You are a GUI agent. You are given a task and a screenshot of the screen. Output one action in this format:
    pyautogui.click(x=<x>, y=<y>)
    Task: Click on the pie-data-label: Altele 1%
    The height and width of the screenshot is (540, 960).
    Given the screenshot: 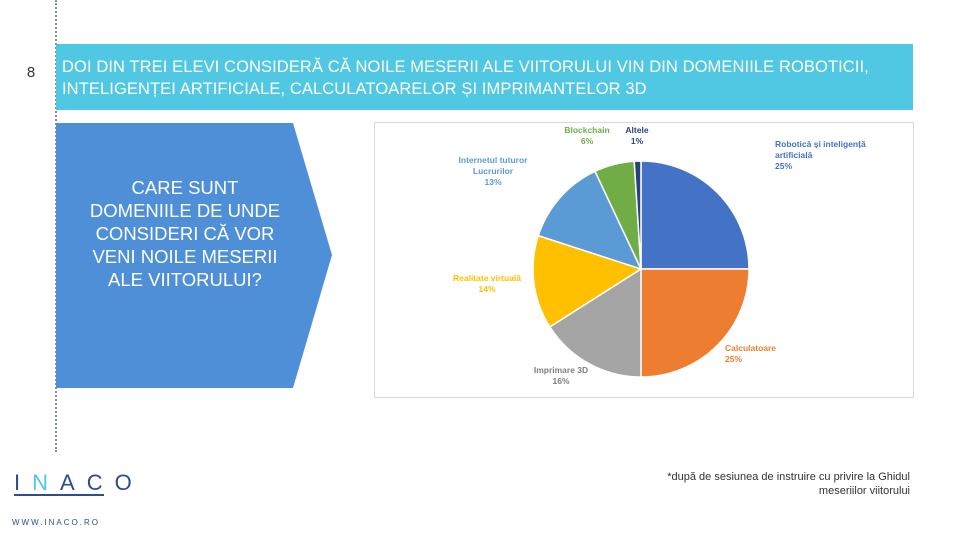 What is the action you would take?
    pyautogui.click(x=636, y=135)
    